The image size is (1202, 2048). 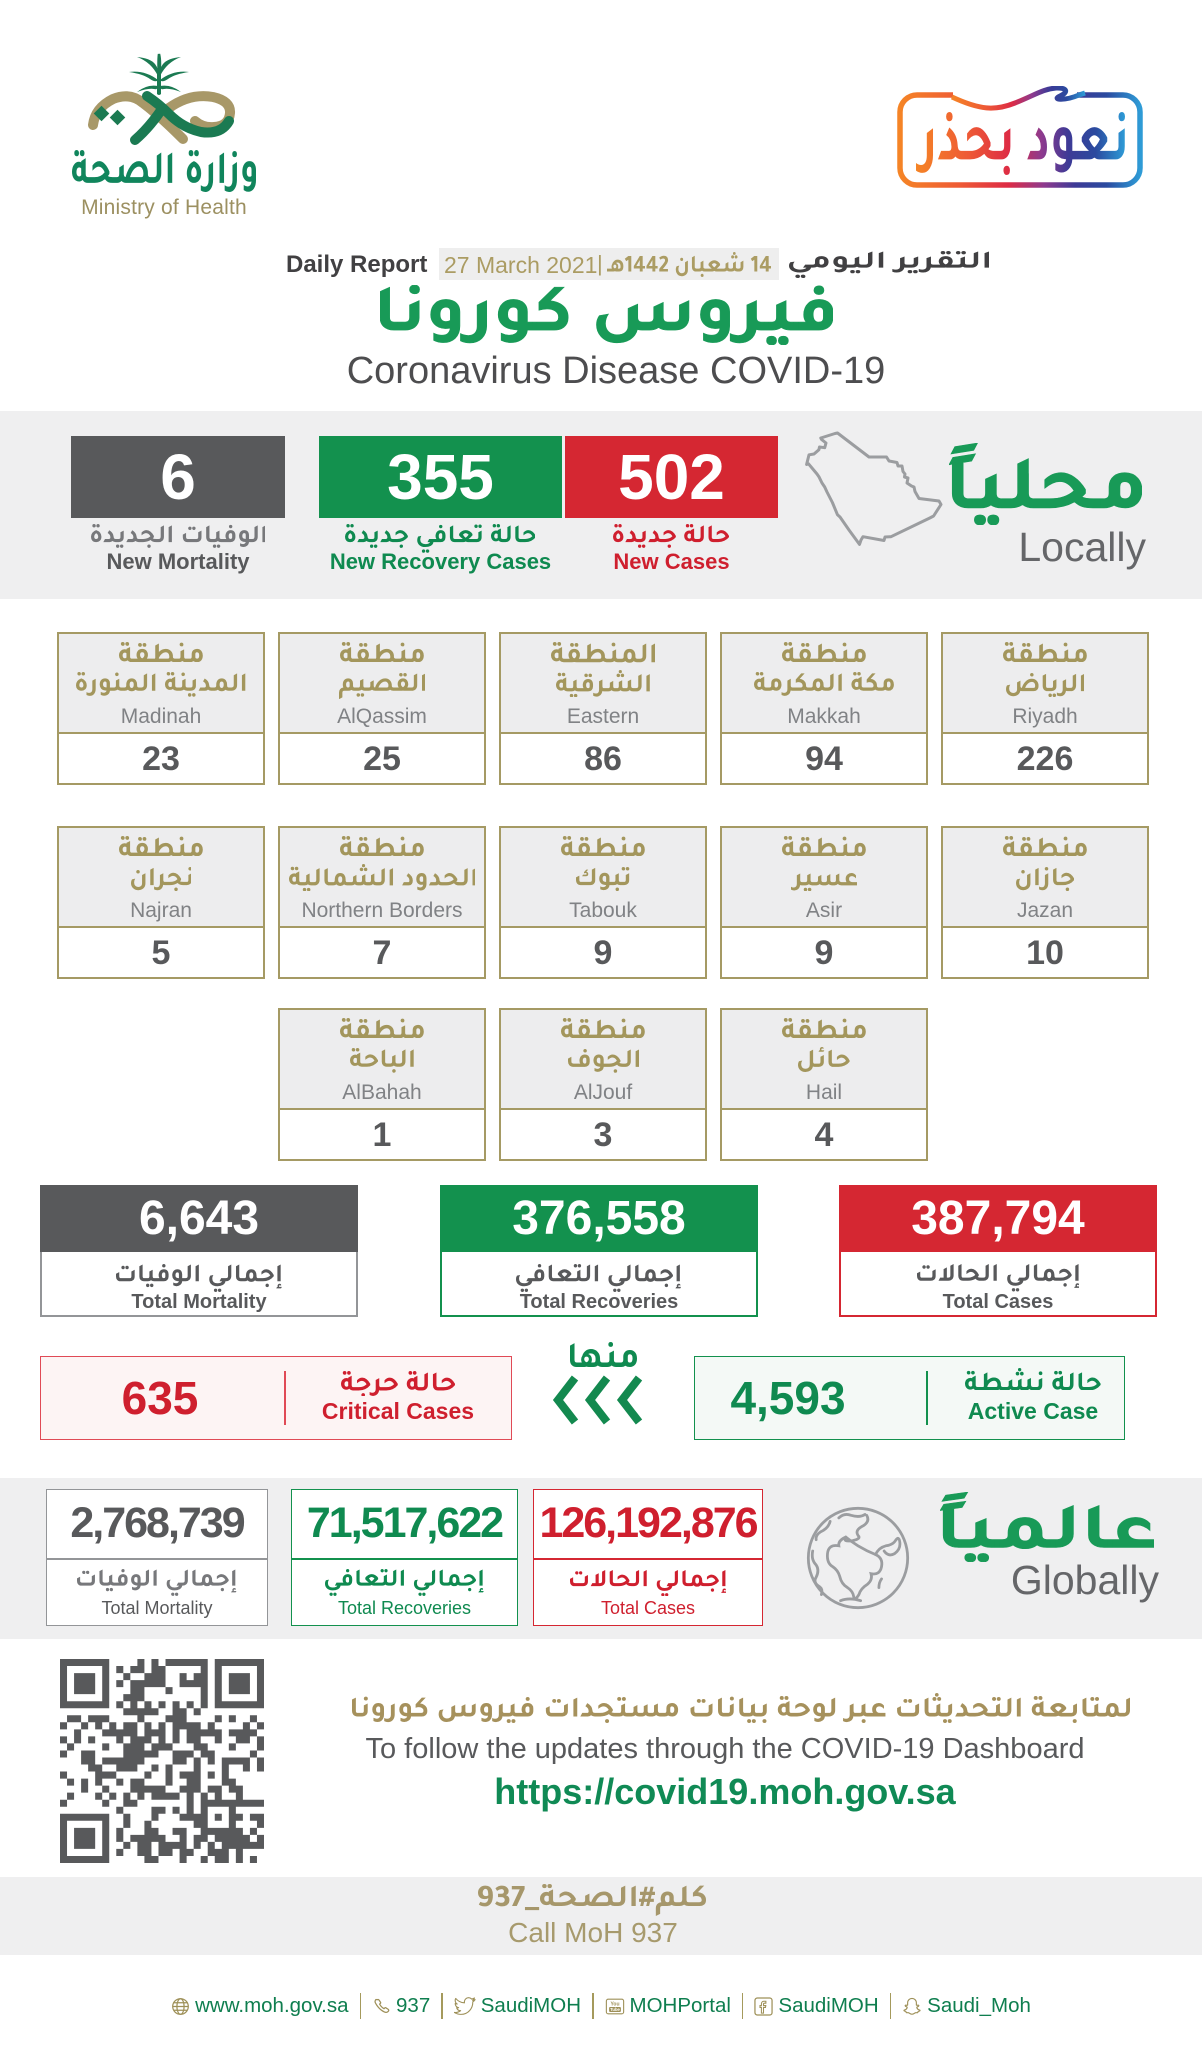 I want to click on svg-text: You, so click(x=614, y=2004).